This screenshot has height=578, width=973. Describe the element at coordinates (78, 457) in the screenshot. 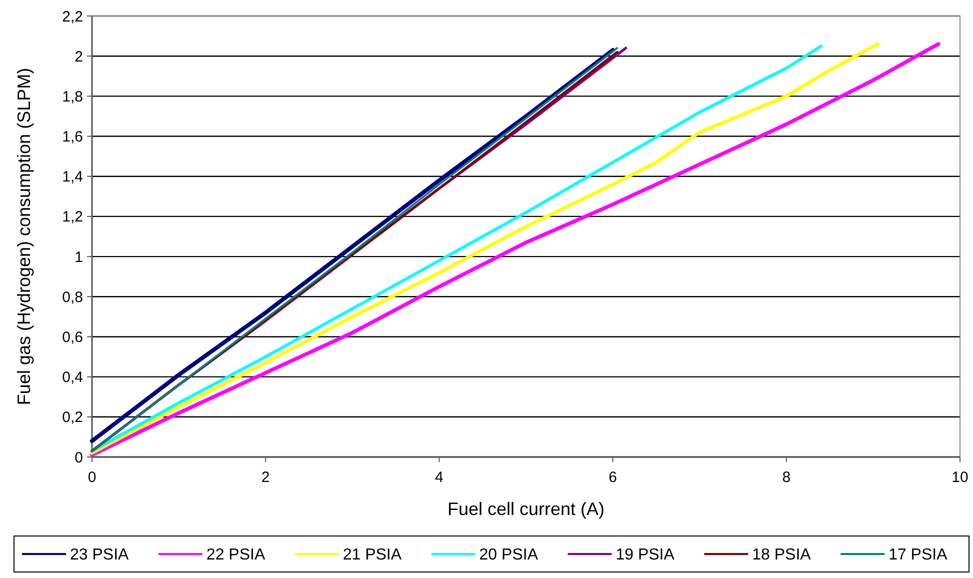

I see `y-tick-label: 0` at that location.